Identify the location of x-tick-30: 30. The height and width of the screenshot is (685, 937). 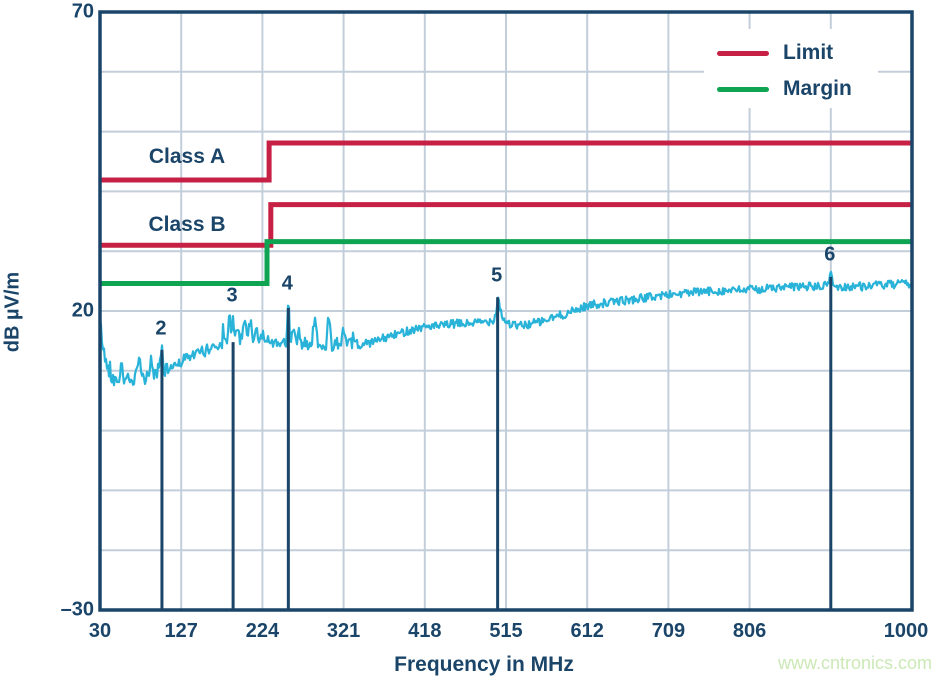
(100, 631).